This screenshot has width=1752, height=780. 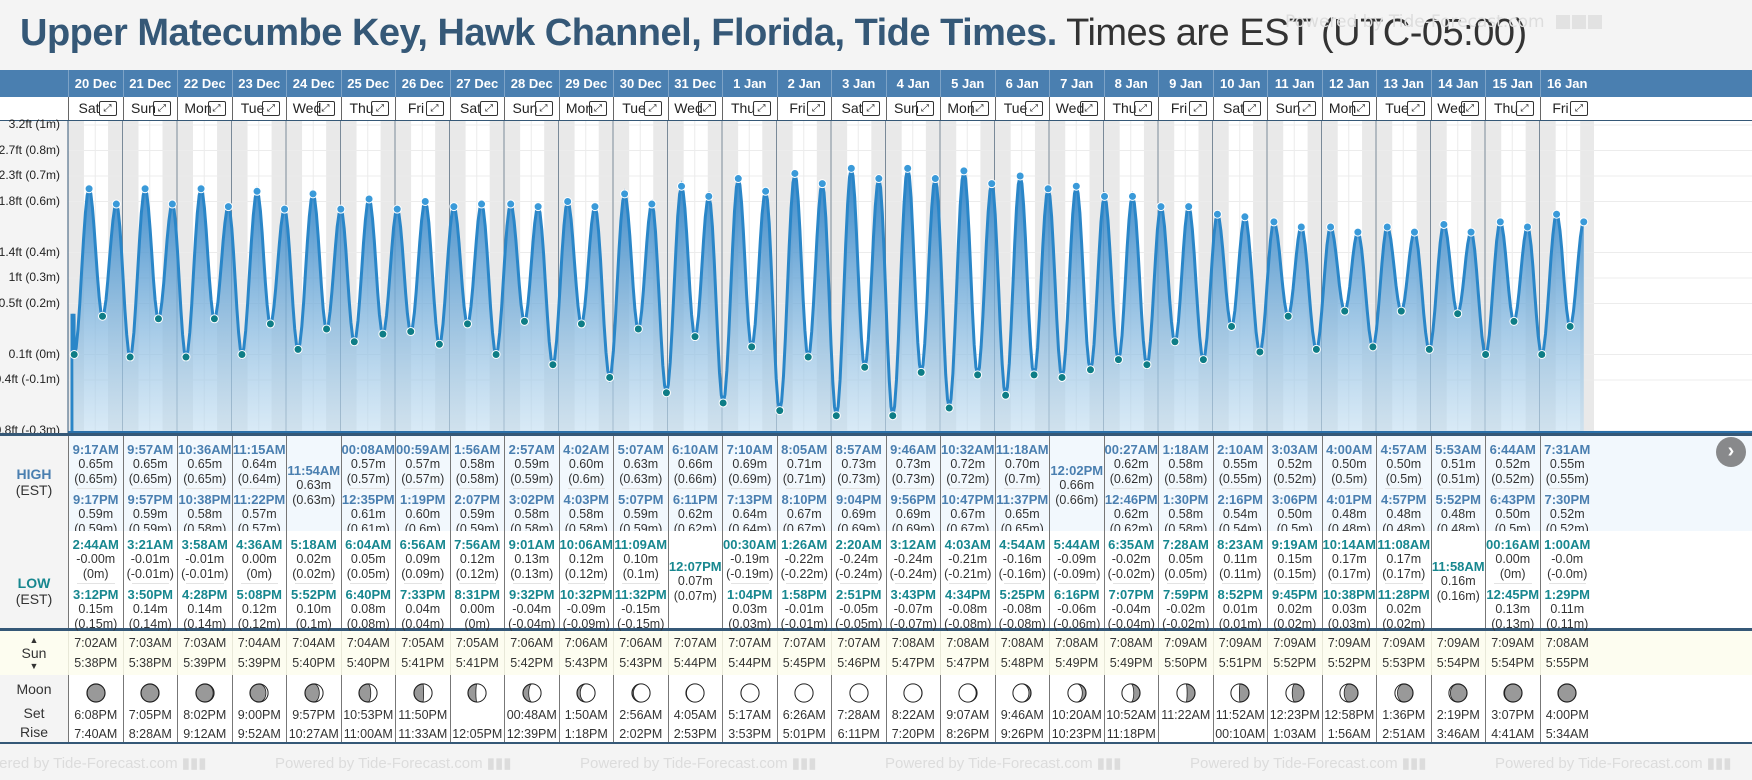 I want to click on moon-phase-icon, so click(x=968, y=693).